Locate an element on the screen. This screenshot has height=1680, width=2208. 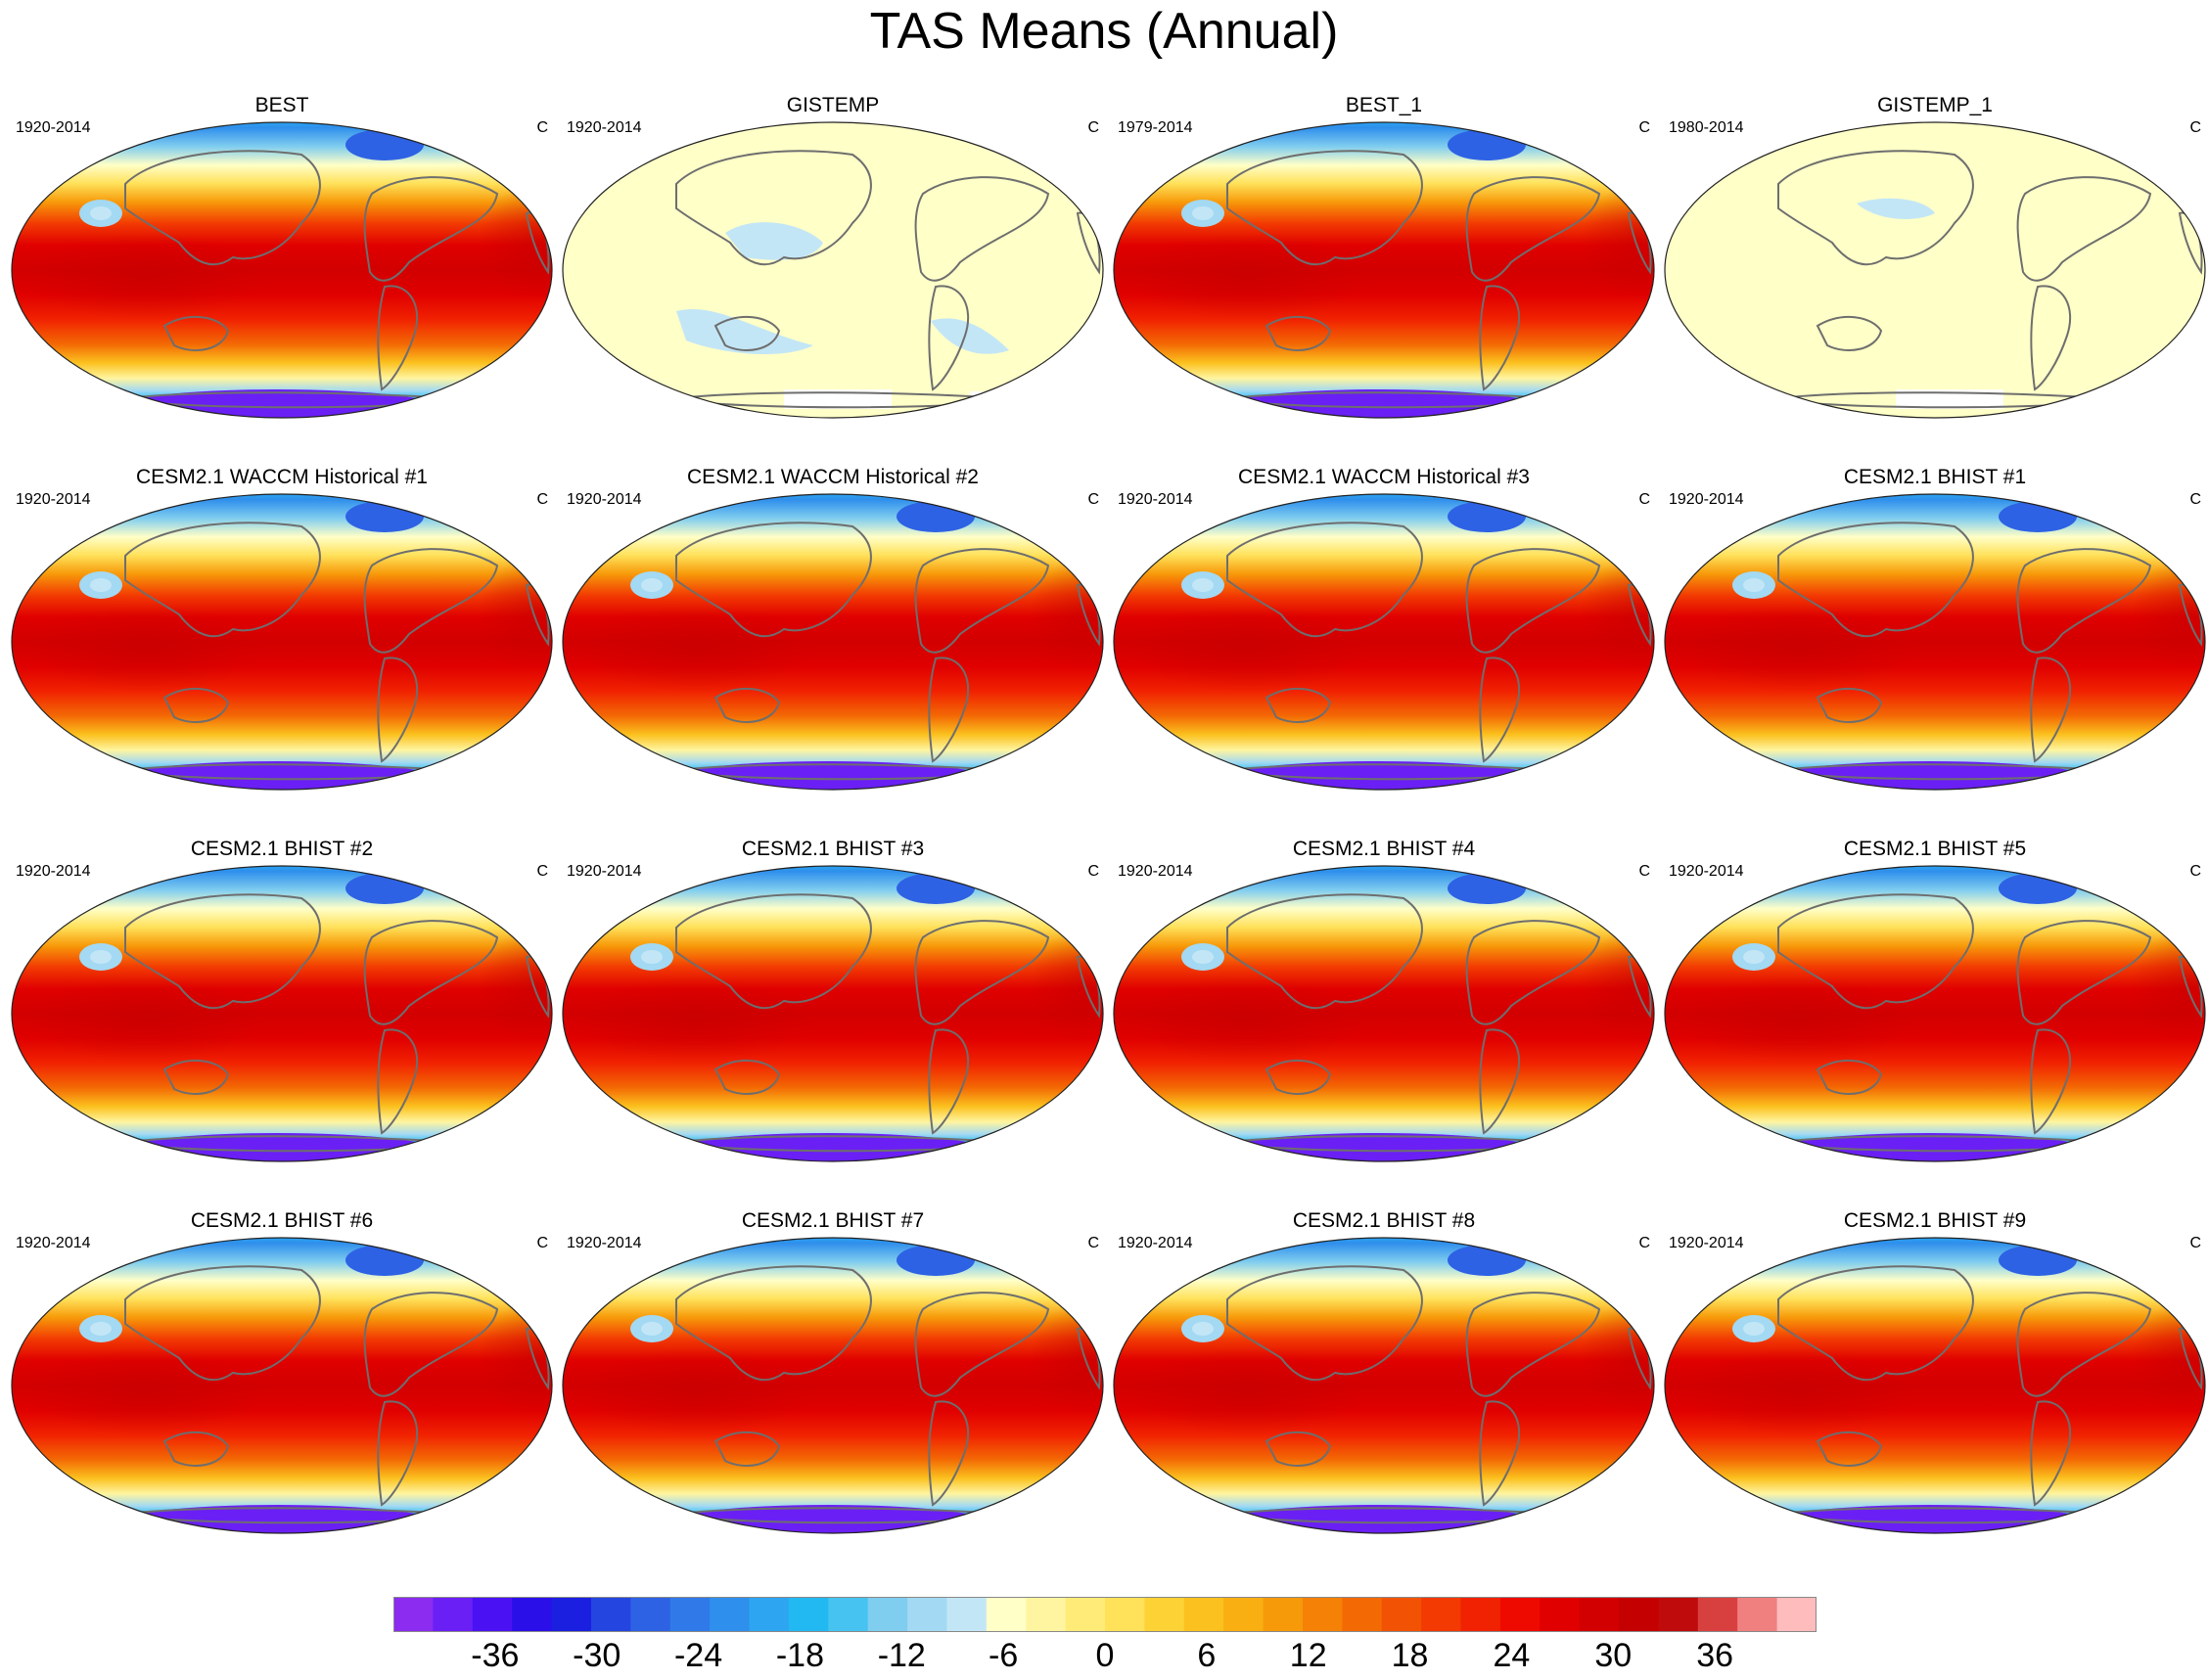
map-panel: CESM2.1 BHIST #8 1920-2014 C is located at coordinates (1384, 1385).